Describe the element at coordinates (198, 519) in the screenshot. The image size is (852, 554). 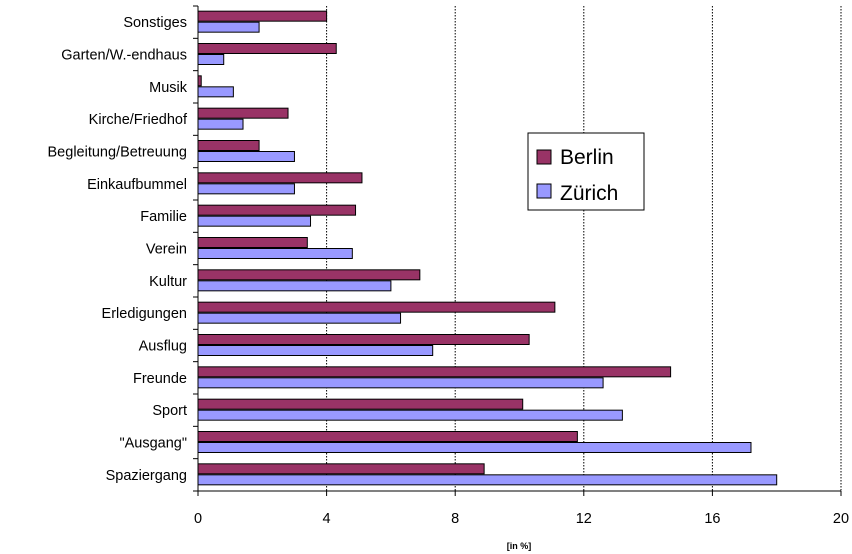
I see `x-tick-label-0: 0` at that location.